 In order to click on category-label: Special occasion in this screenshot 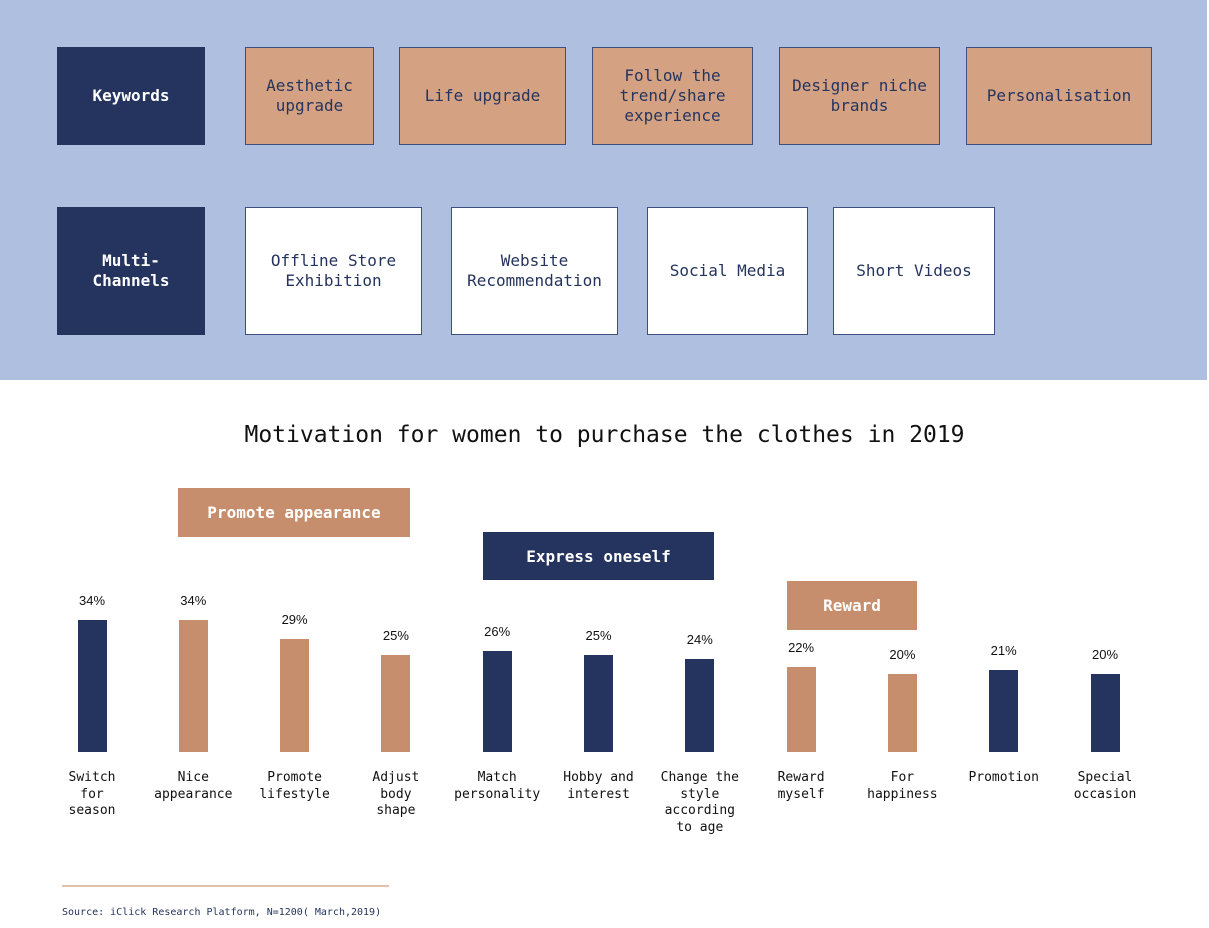, I will do `click(1105, 786)`.